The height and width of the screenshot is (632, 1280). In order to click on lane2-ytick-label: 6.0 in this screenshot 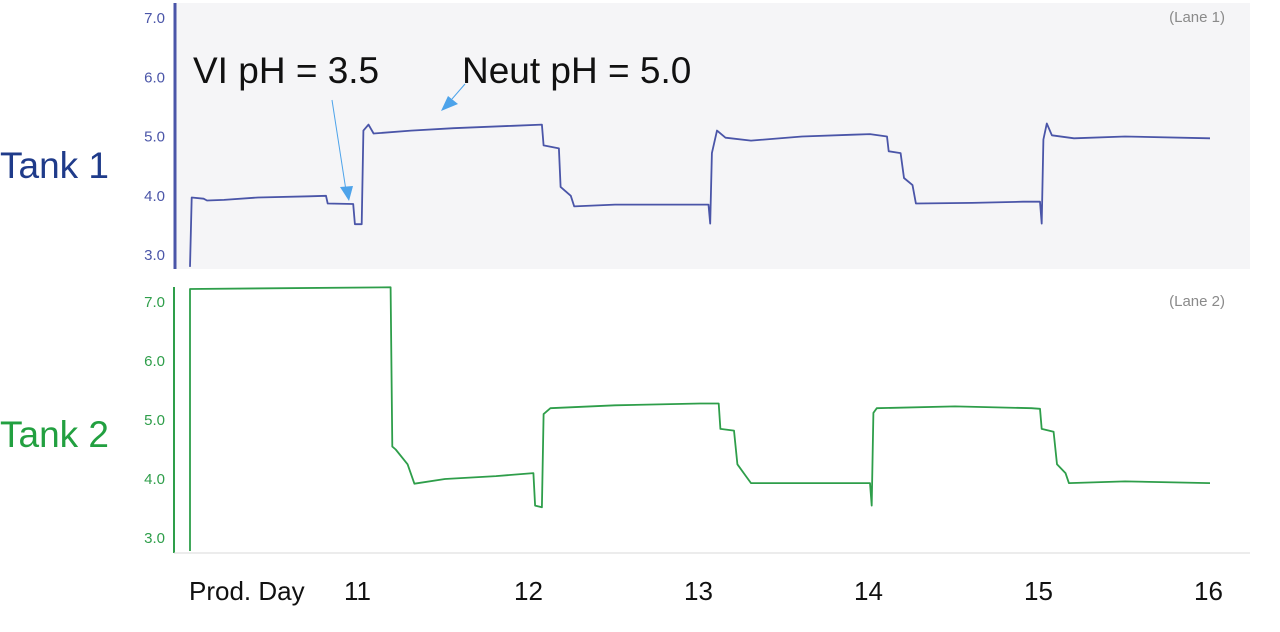, I will do `click(154, 361)`.